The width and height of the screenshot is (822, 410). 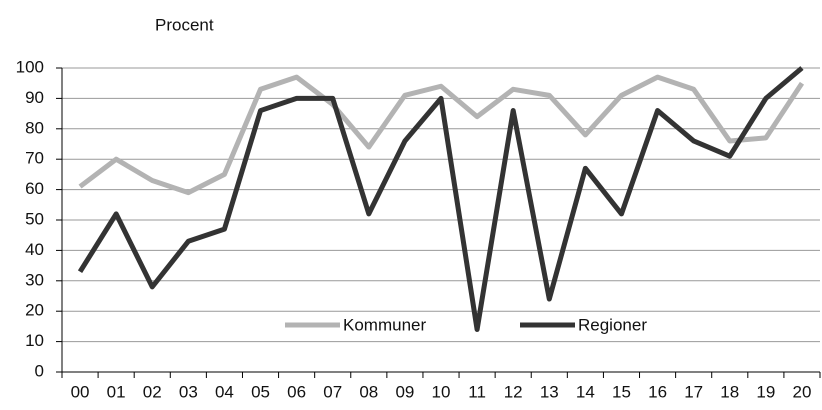 I want to click on x-tick-label: 03, so click(x=188, y=391).